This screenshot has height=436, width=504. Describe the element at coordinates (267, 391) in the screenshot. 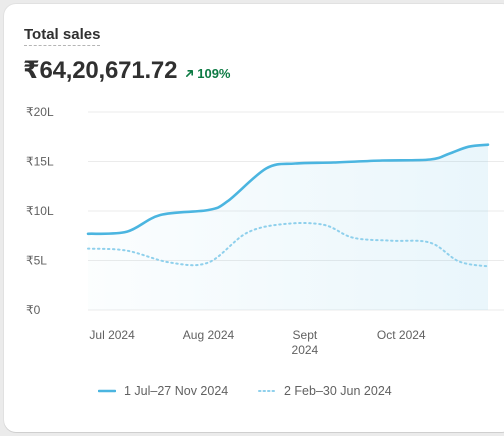

I see `dotted-line-icon` at that location.